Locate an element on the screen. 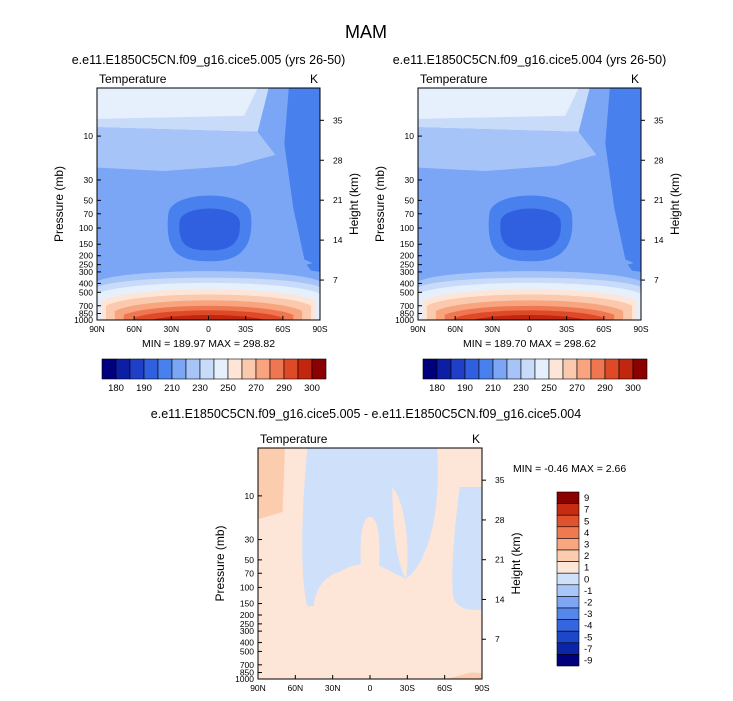 The width and height of the screenshot is (733, 701). contour-negative-region-south is located at coordinates (467, 548).